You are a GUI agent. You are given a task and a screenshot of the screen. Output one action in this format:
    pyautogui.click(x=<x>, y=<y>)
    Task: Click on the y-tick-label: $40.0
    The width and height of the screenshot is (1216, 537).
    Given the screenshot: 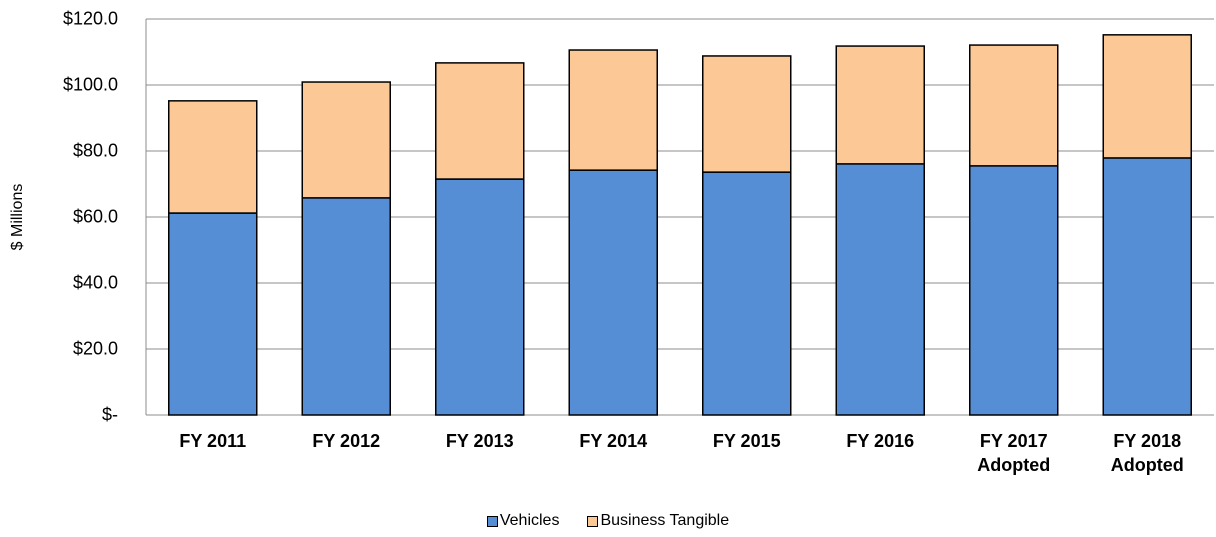 What is the action you would take?
    pyautogui.click(x=95, y=282)
    